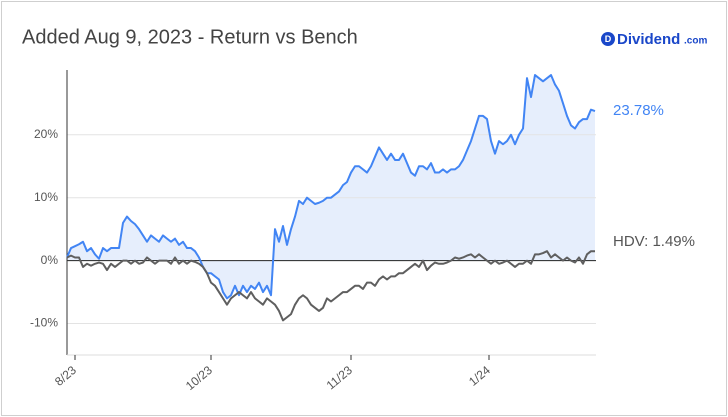 The height and width of the screenshot is (417, 728). What do you see at coordinates (50, 260) in the screenshot?
I see `y-tick-label: 0%` at bounding box center [50, 260].